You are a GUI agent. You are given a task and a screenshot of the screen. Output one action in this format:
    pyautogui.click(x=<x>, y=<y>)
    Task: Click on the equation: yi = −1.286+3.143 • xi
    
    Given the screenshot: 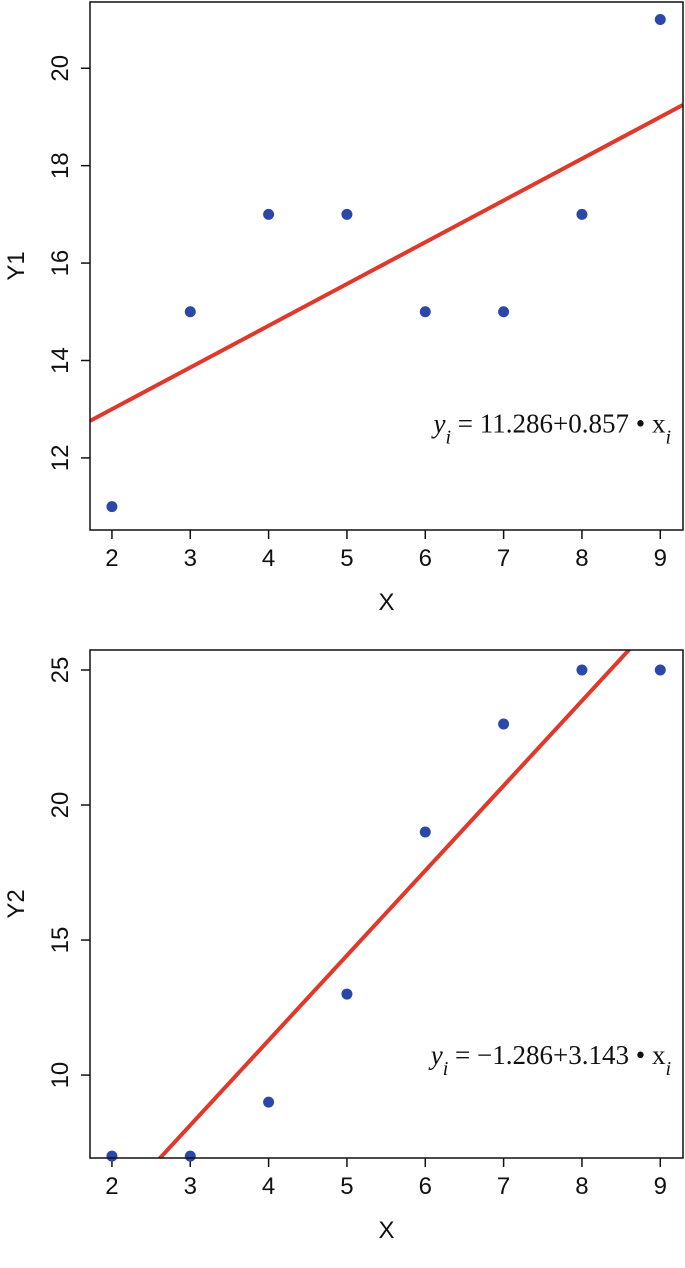 What is the action you would take?
    pyautogui.click(x=549, y=1060)
    